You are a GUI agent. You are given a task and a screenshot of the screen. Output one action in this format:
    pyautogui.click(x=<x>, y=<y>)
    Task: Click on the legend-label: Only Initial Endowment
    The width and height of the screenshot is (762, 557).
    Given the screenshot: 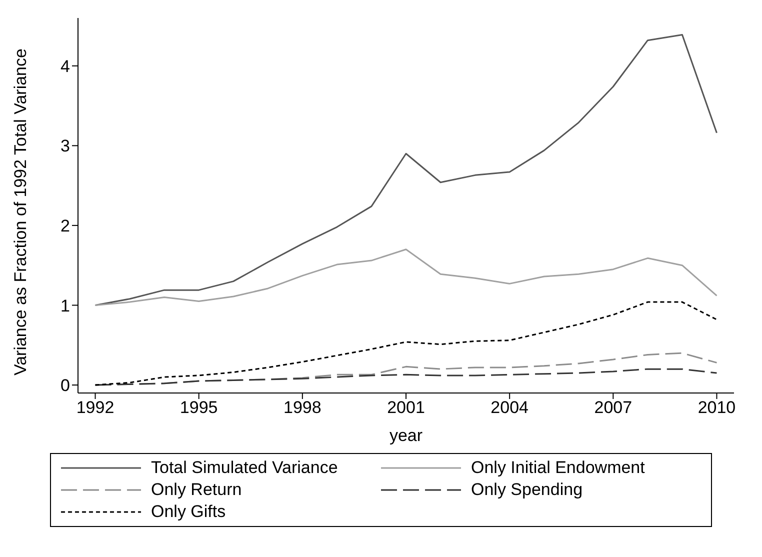 What is the action you would take?
    pyautogui.click(x=558, y=468)
    